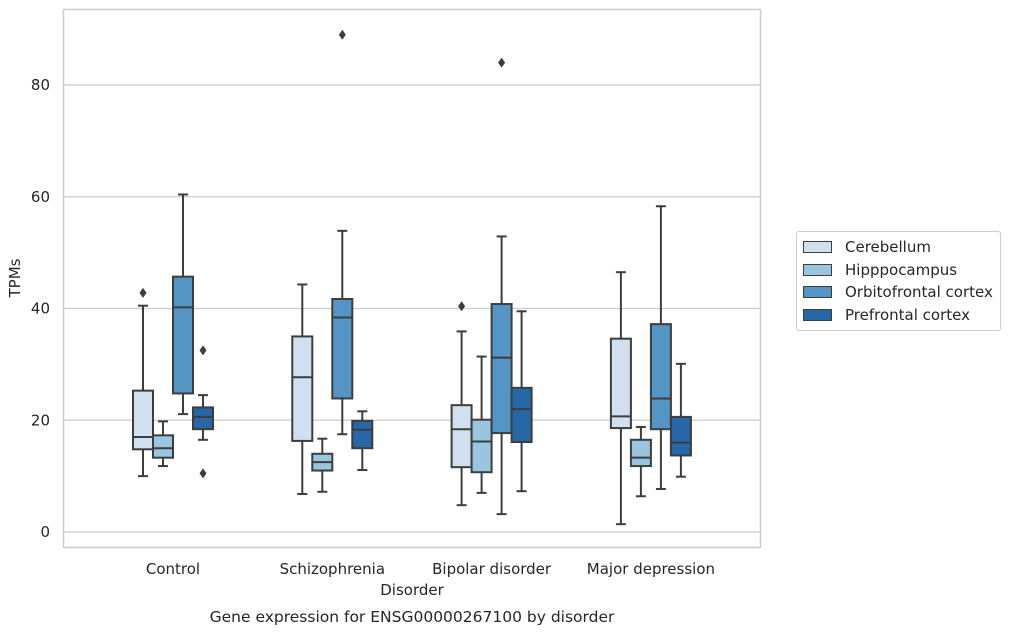  What do you see at coordinates (173, 569) in the screenshot?
I see `x-tick-label: Control` at bounding box center [173, 569].